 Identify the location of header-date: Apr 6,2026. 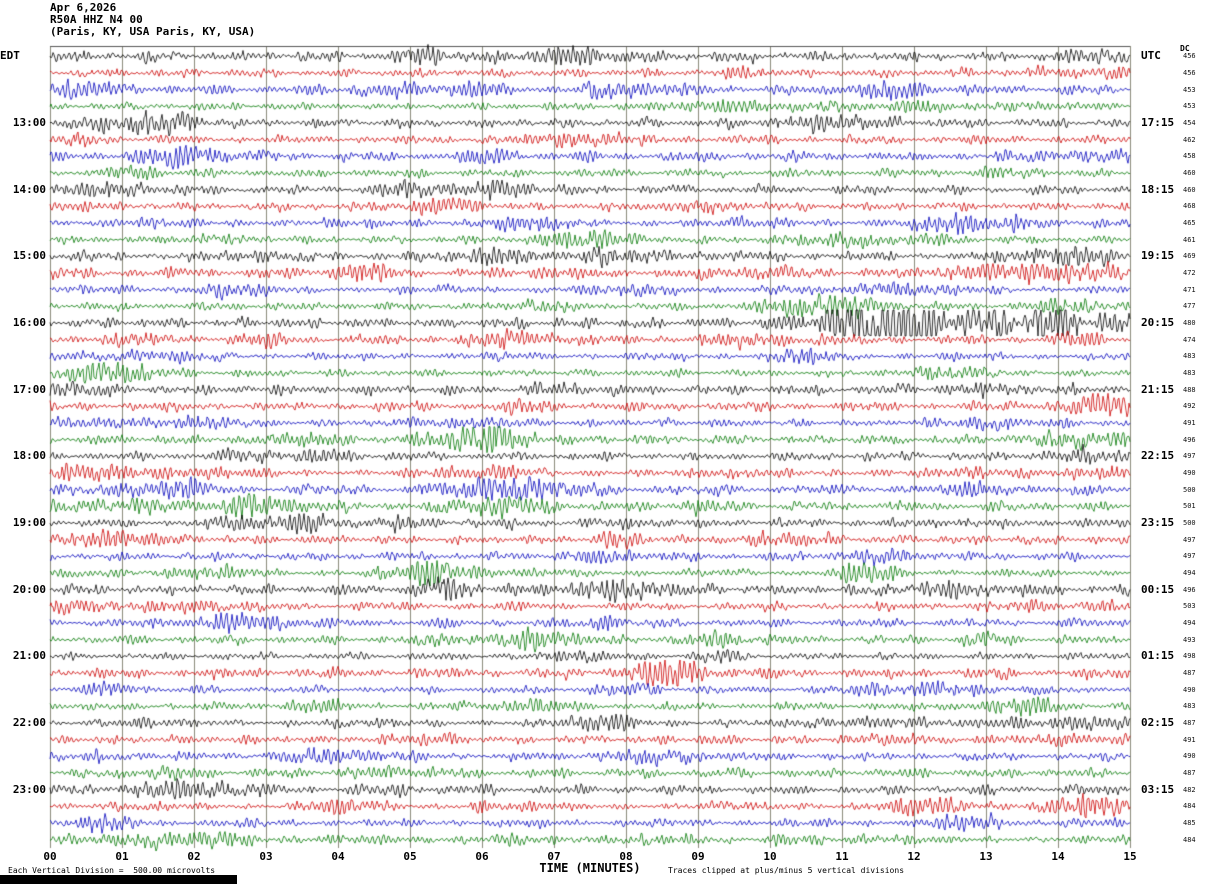
(83, 7).